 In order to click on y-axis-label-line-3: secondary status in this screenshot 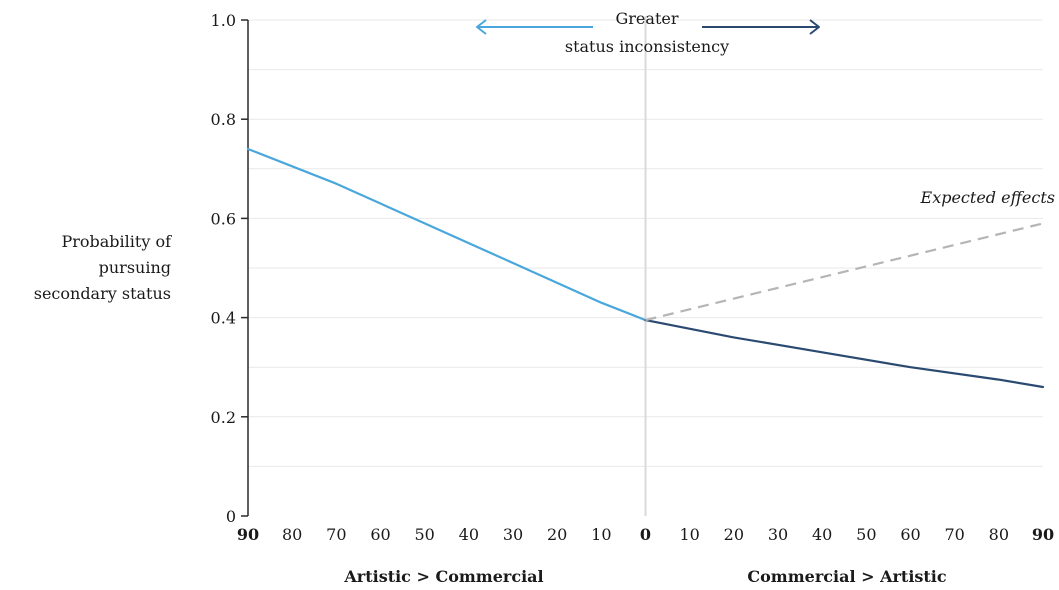, I will do `click(102, 293)`.